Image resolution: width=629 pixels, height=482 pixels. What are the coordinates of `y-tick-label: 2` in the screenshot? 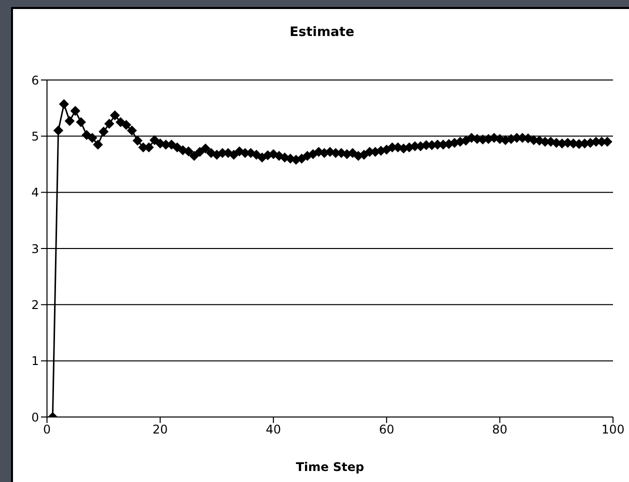 It's located at (35, 305).